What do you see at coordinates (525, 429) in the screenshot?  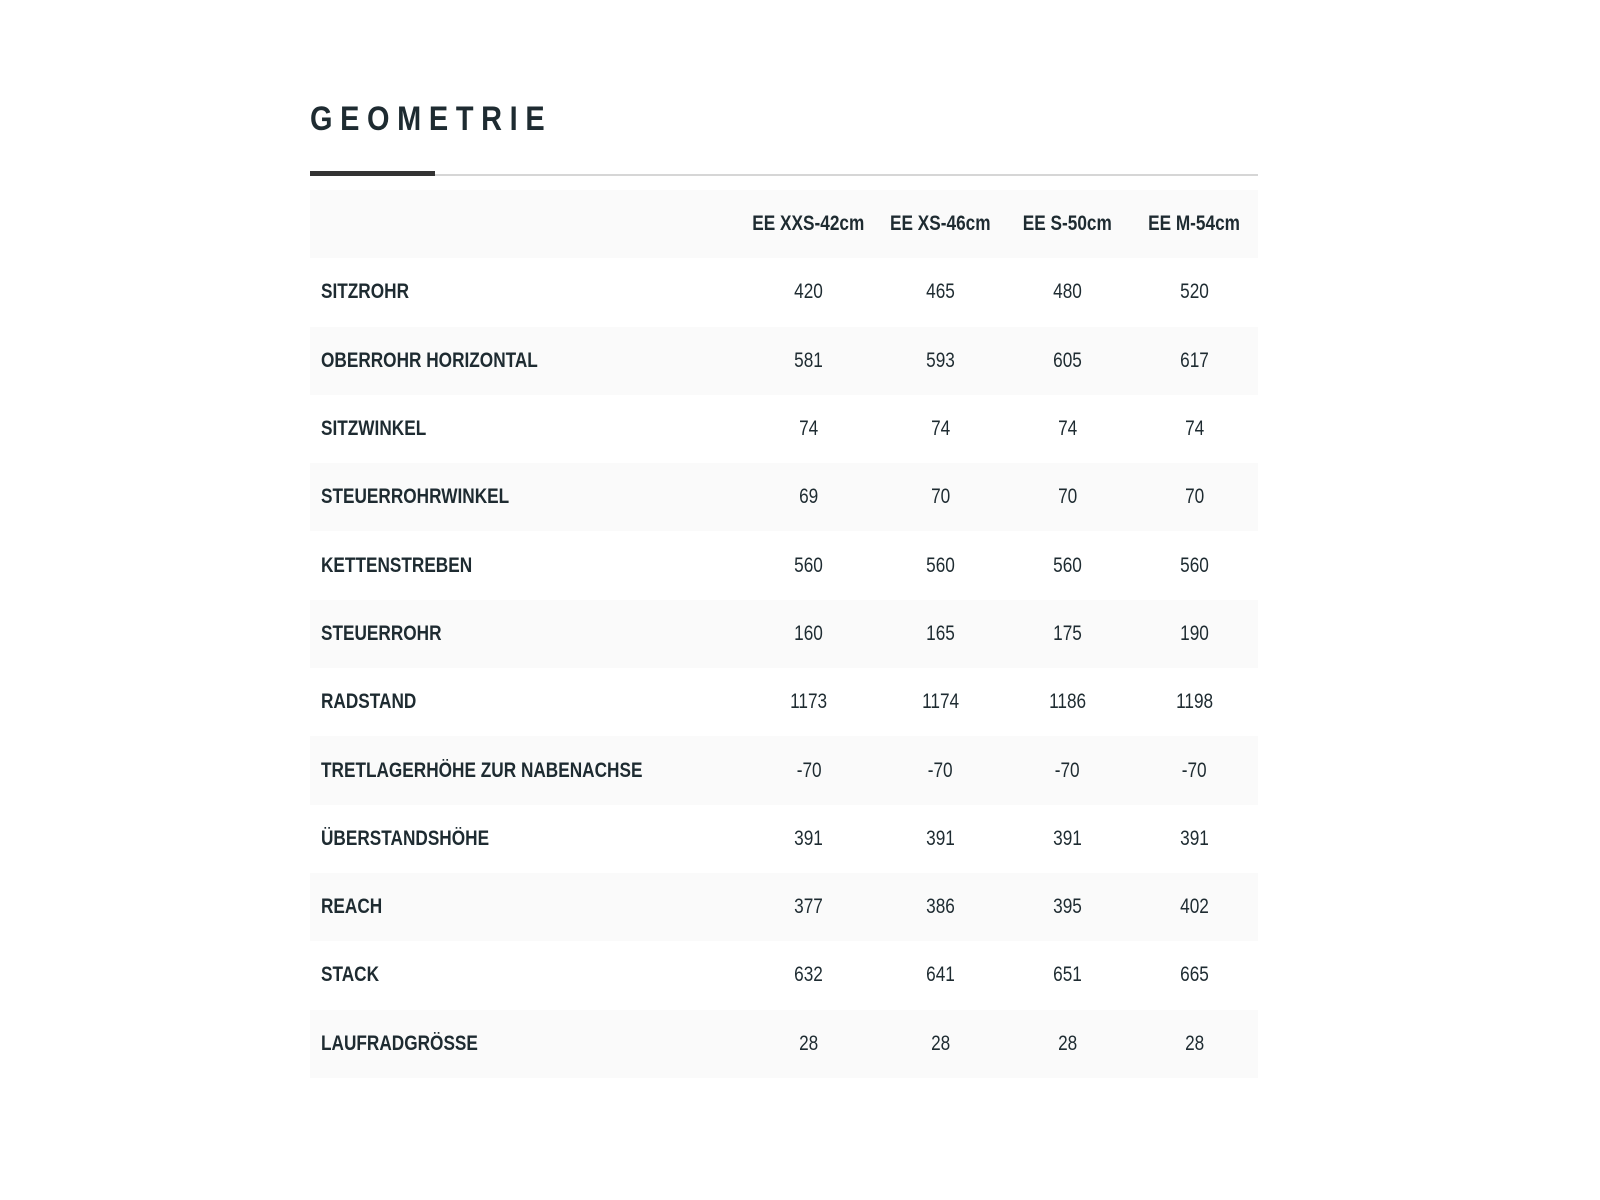 I see `row-label-cell: SITZWINKEL` at bounding box center [525, 429].